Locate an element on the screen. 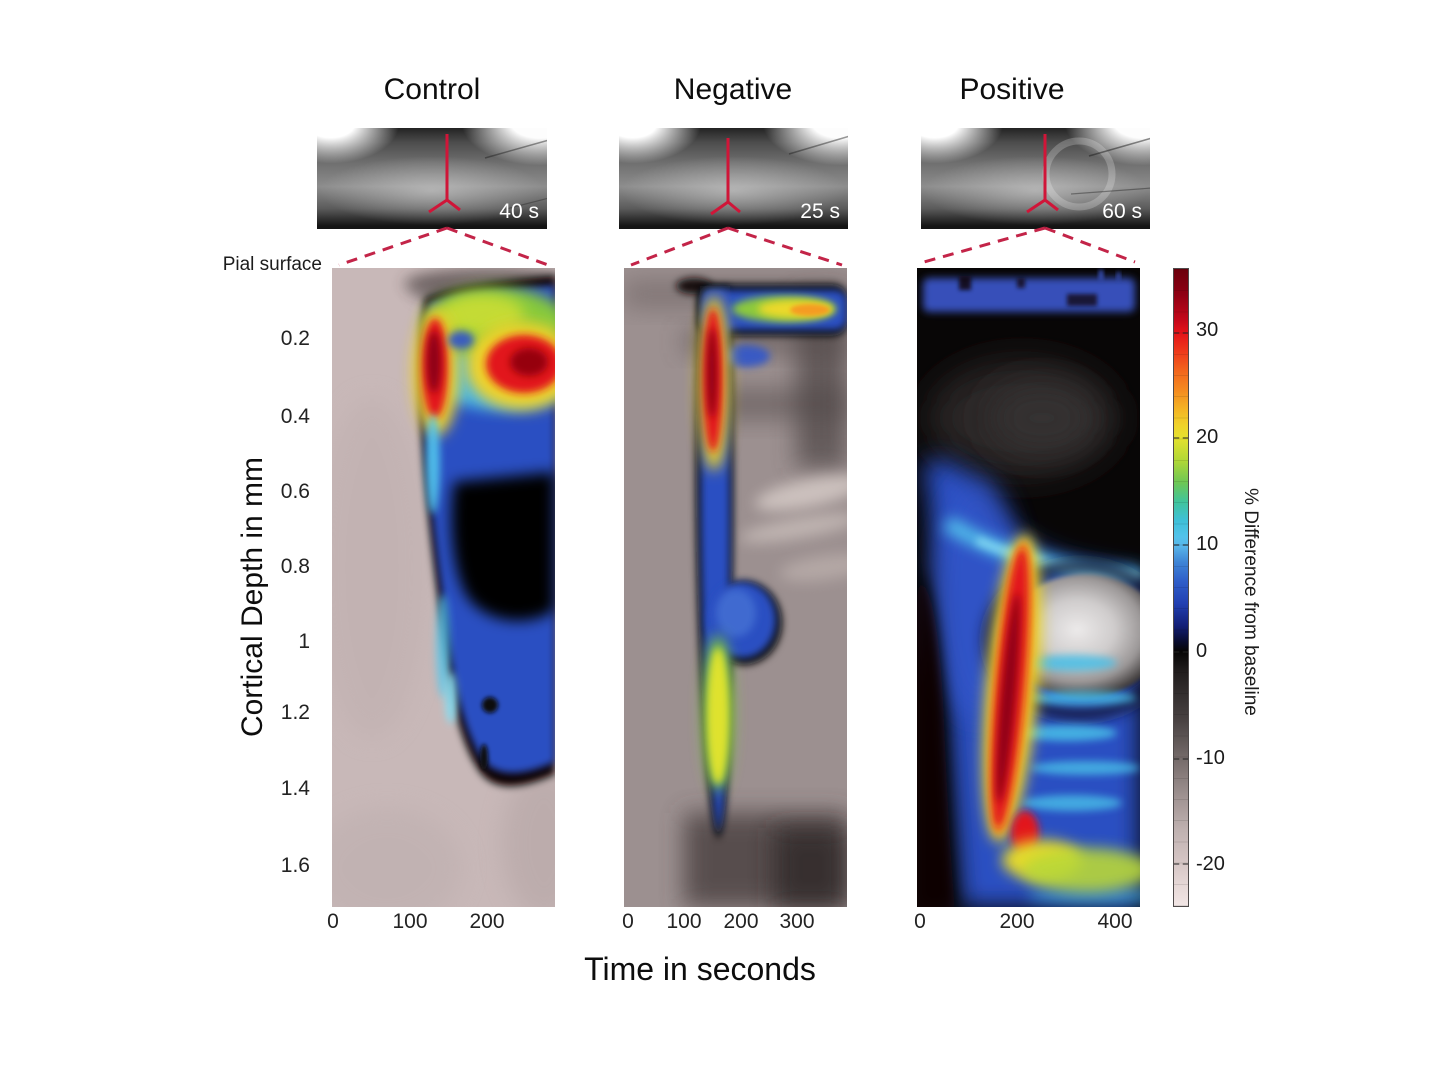  x-tick: 400 is located at coordinates (1115, 921).